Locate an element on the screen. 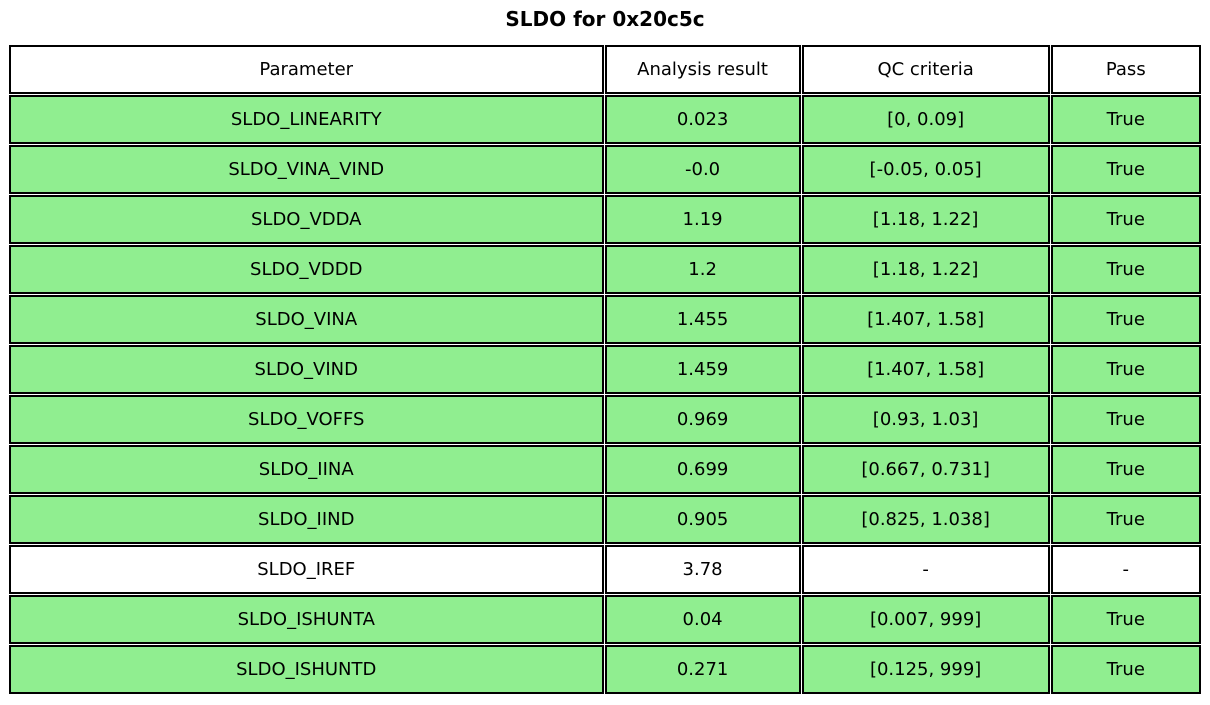  cell-qc-criteria: [0.825, 1.038] is located at coordinates (925, 519).